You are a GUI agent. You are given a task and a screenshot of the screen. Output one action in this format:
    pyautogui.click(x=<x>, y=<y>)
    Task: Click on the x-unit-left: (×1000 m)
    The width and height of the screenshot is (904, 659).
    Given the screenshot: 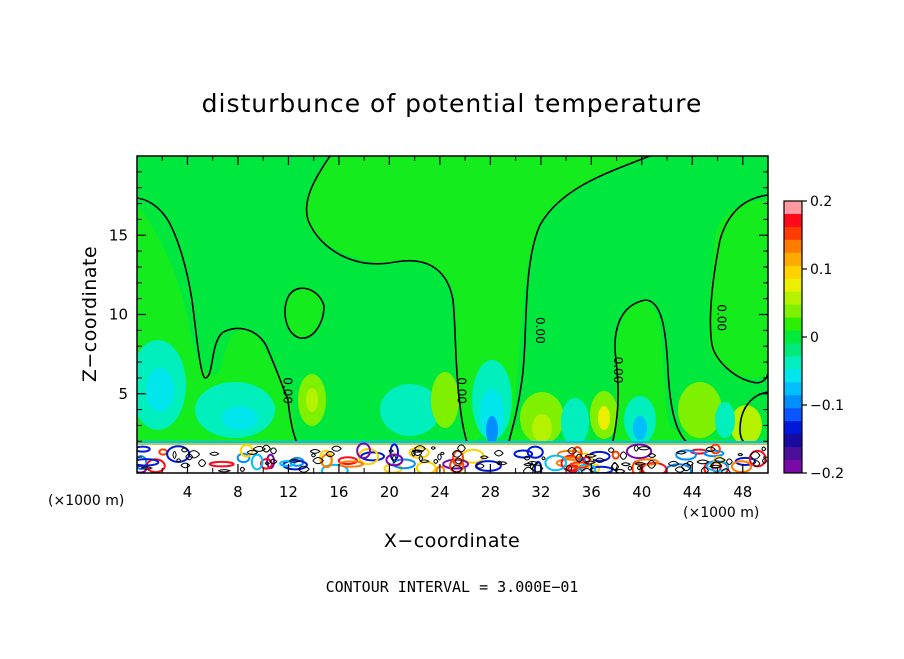 What is the action you would take?
    pyautogui.click(x=86, y=501)
    